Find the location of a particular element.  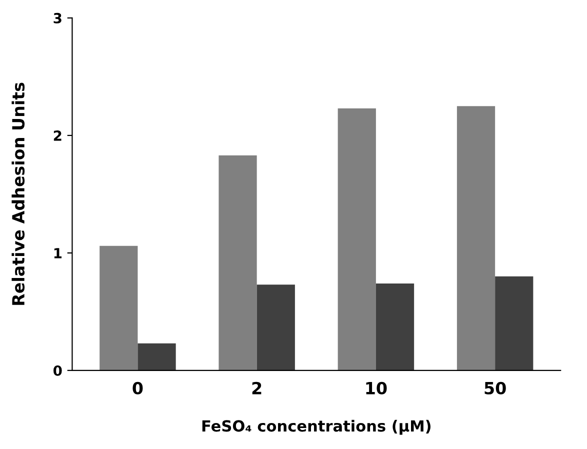

y-tick-label: 3 is located at coordinates (58, 18).